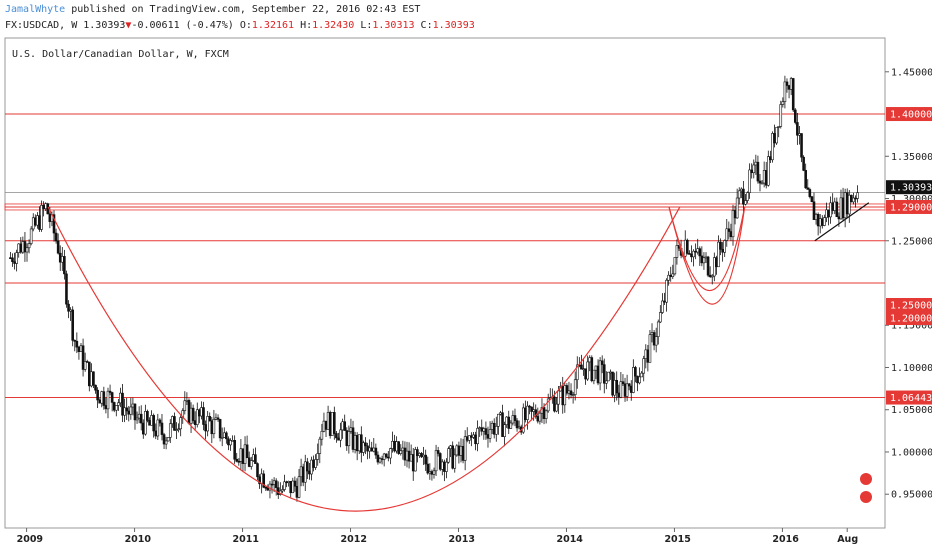 Image resolution: width=932 pixels, height=550 pixels. I want to click on x-tick-label: 2012, so click(354, 539).